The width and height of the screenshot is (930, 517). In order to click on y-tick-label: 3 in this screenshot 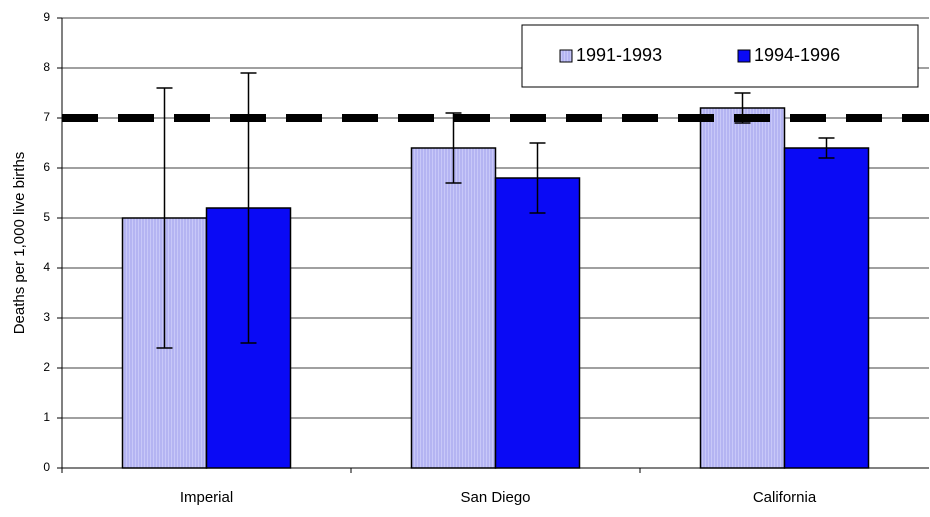, I will do `click(46, 317)`.